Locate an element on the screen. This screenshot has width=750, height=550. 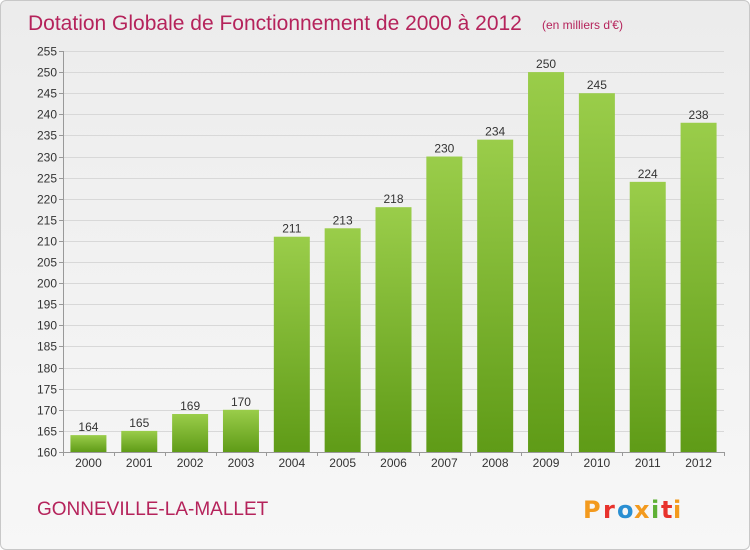
x-tick-label: 2001 is located at coordinates (139, 463).